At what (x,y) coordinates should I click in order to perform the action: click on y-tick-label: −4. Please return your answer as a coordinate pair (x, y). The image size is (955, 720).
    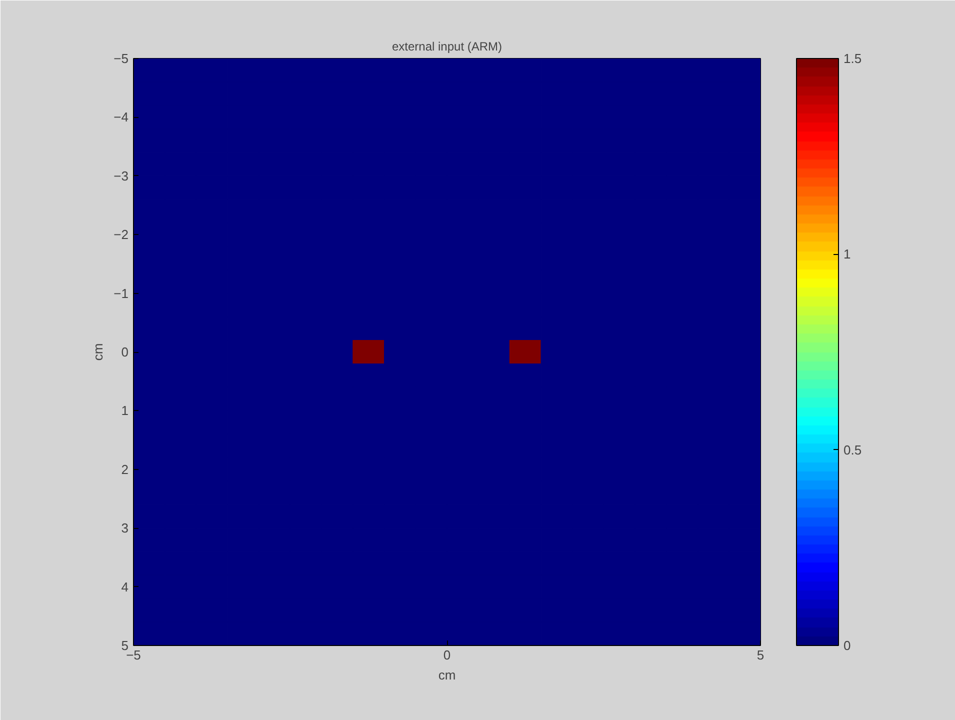
    Looking at the image, I should click on (121, 117).